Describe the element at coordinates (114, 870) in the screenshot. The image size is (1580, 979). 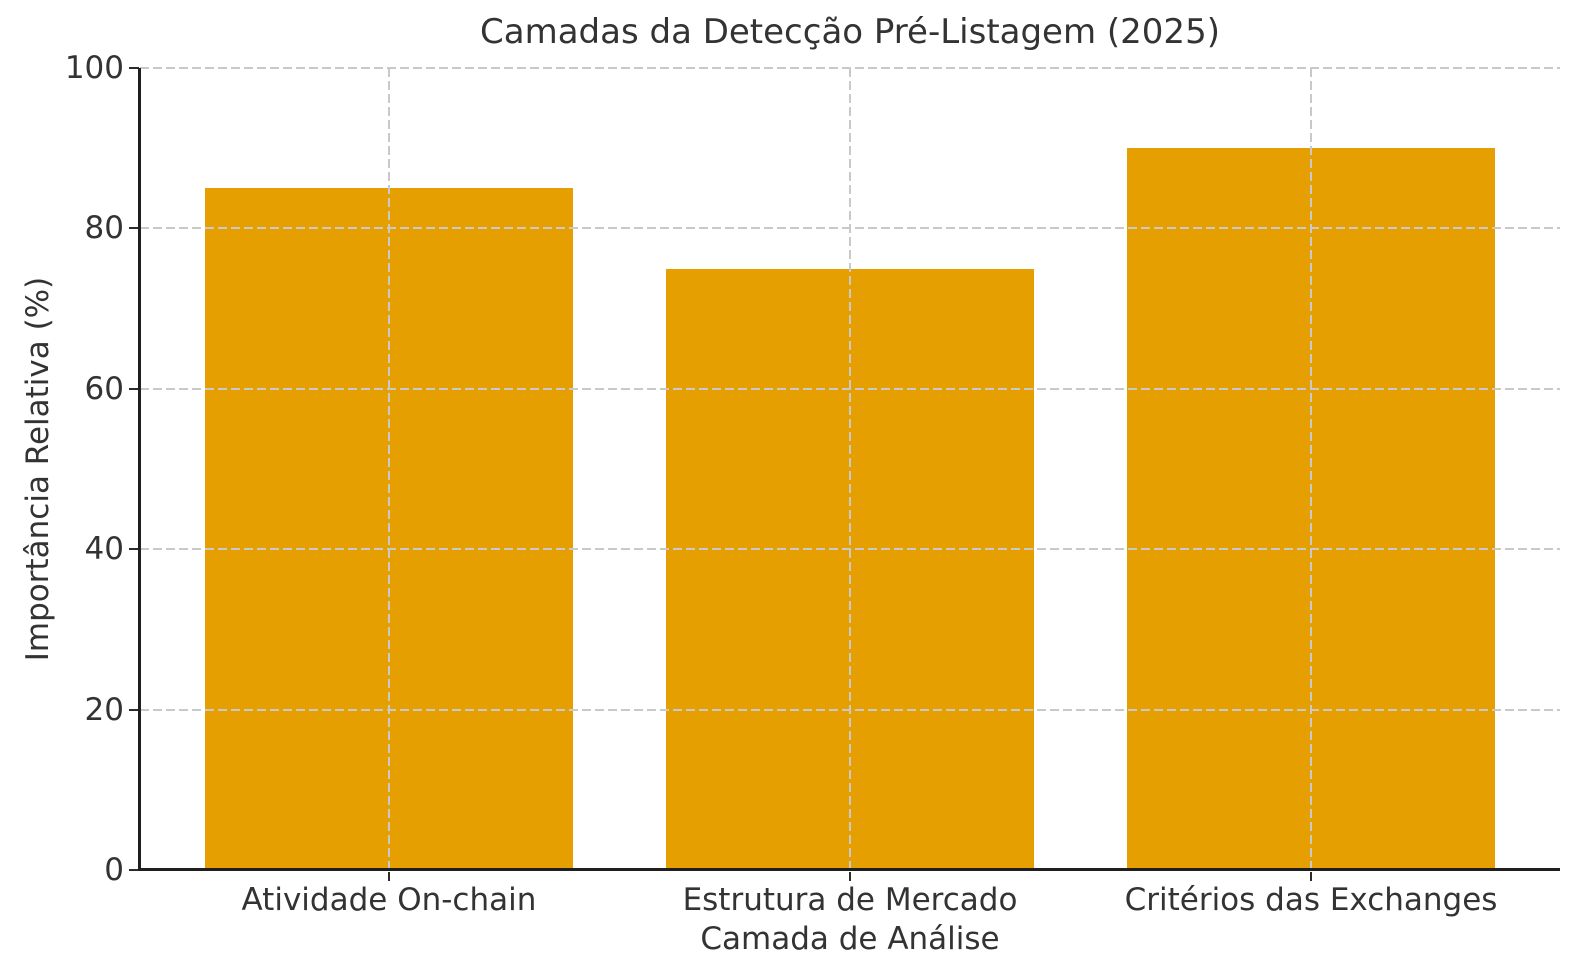
I see `y-tick-label: 0` at that location.